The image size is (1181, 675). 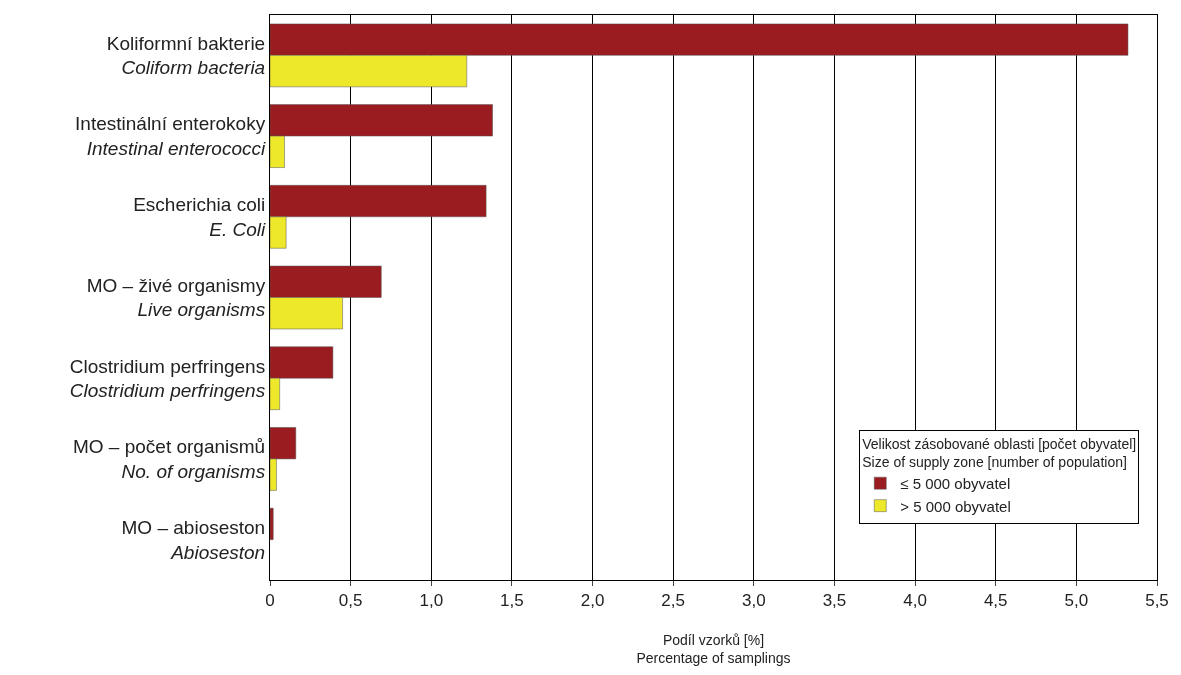 What do you see at coordinates (834, 601) in the screenshot?
I see `x-tick-label: 3,5` at bounding box center [834, 601].